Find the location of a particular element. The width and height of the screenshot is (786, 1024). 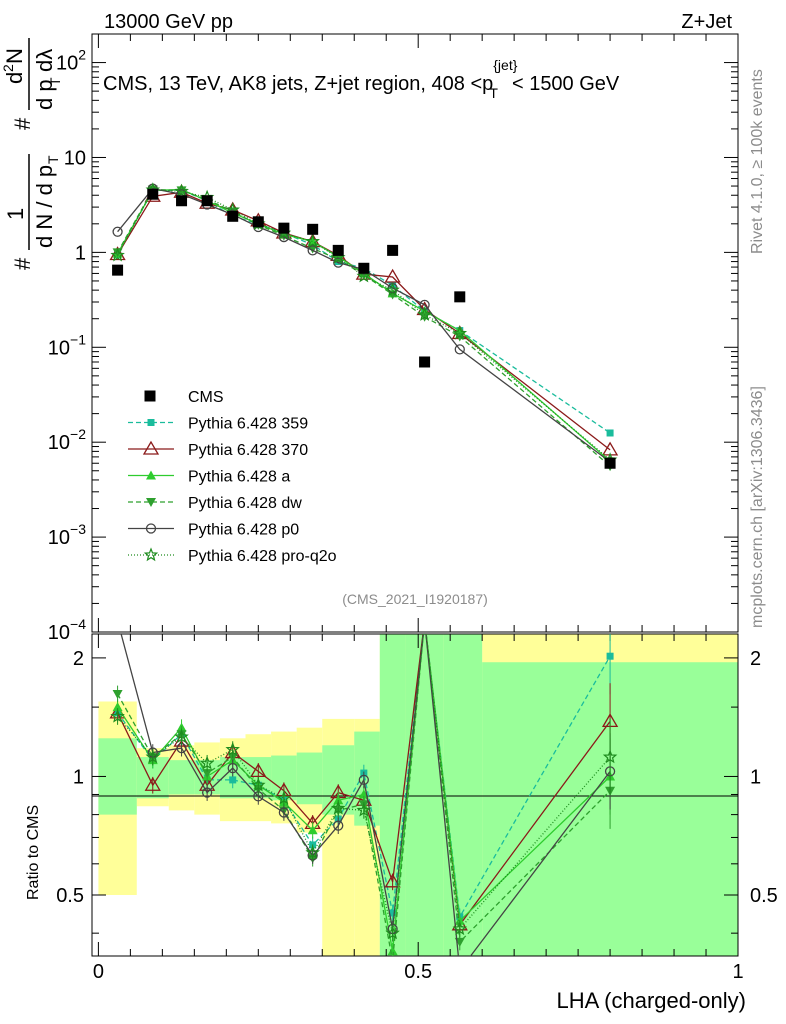

ratio-tick-label-right: 0.5 is located at coordinates (764, 896).